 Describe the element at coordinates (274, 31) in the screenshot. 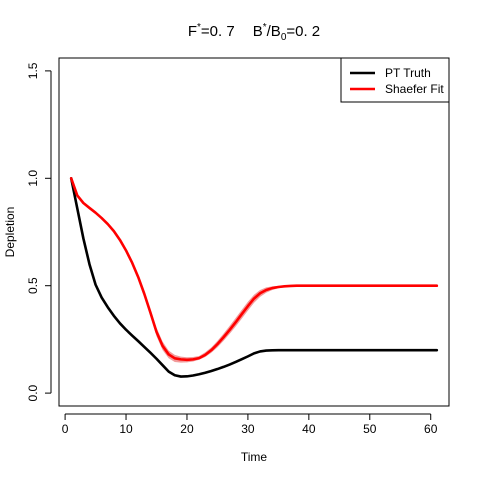

I see `title-b-mid: /B` at that location.